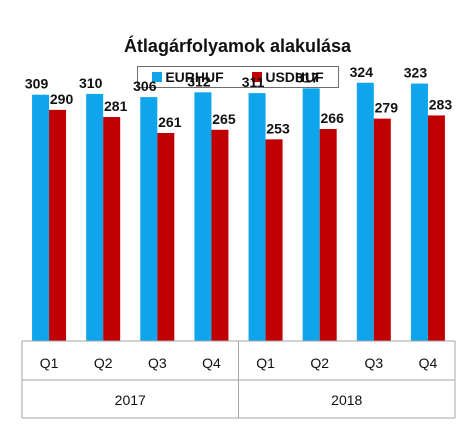  I want to click on data-label-usdhuf-4: 265, so click(224, 119).